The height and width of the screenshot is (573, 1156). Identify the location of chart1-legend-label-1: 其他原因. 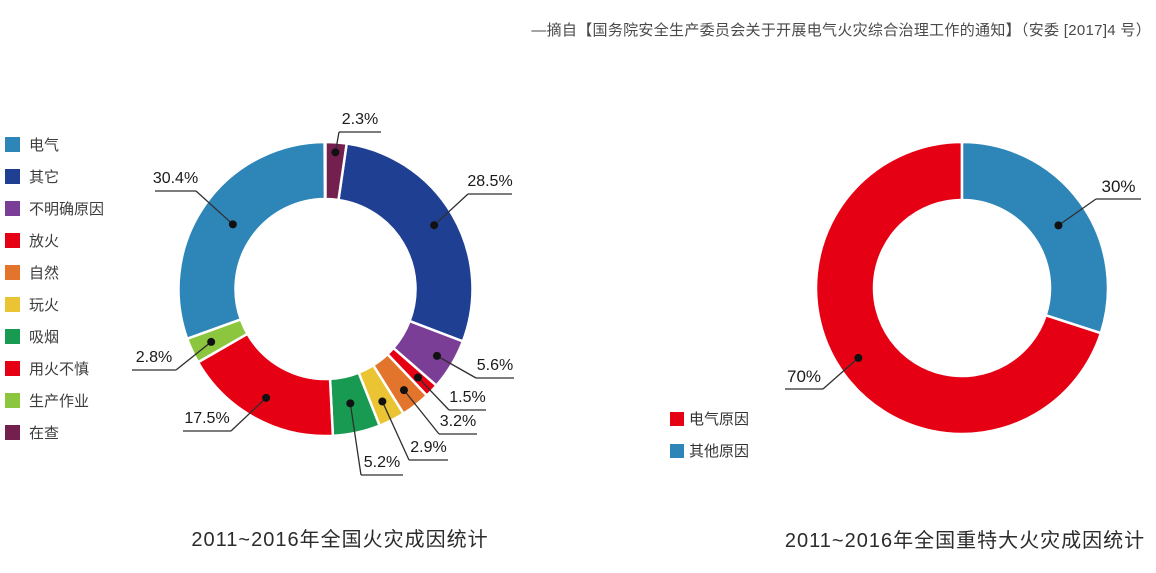
(719, 451).